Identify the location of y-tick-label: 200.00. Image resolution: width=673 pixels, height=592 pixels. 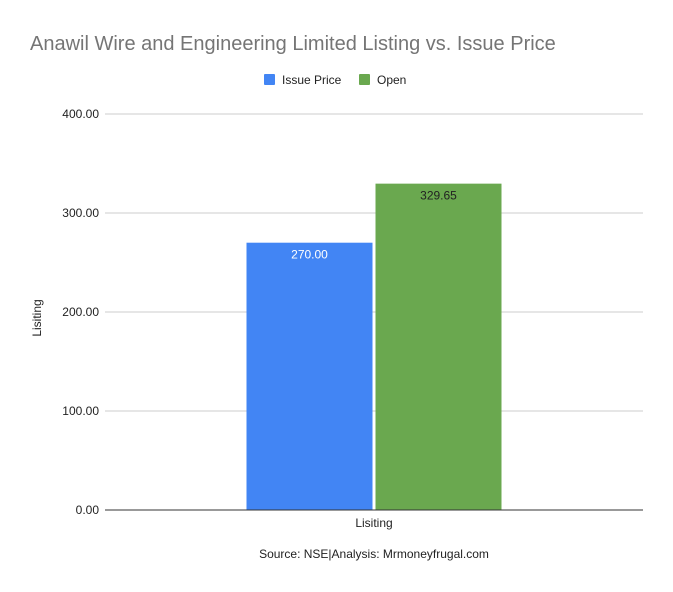
(80, 312).